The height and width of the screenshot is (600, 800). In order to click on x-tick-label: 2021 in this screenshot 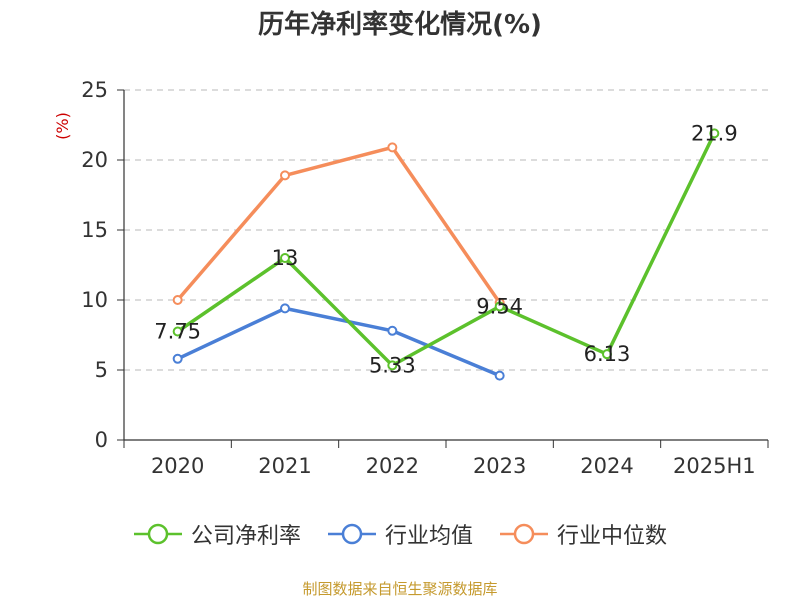, I will do `click(284, 466)`.